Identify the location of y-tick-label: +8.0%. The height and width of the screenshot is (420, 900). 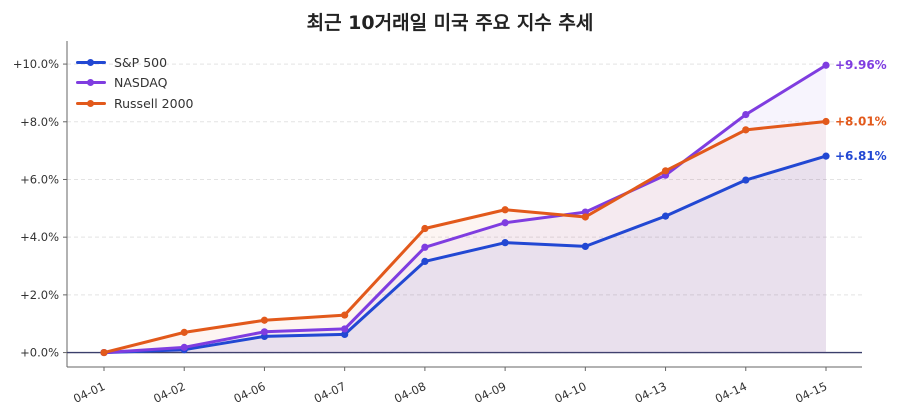
(39, 122).